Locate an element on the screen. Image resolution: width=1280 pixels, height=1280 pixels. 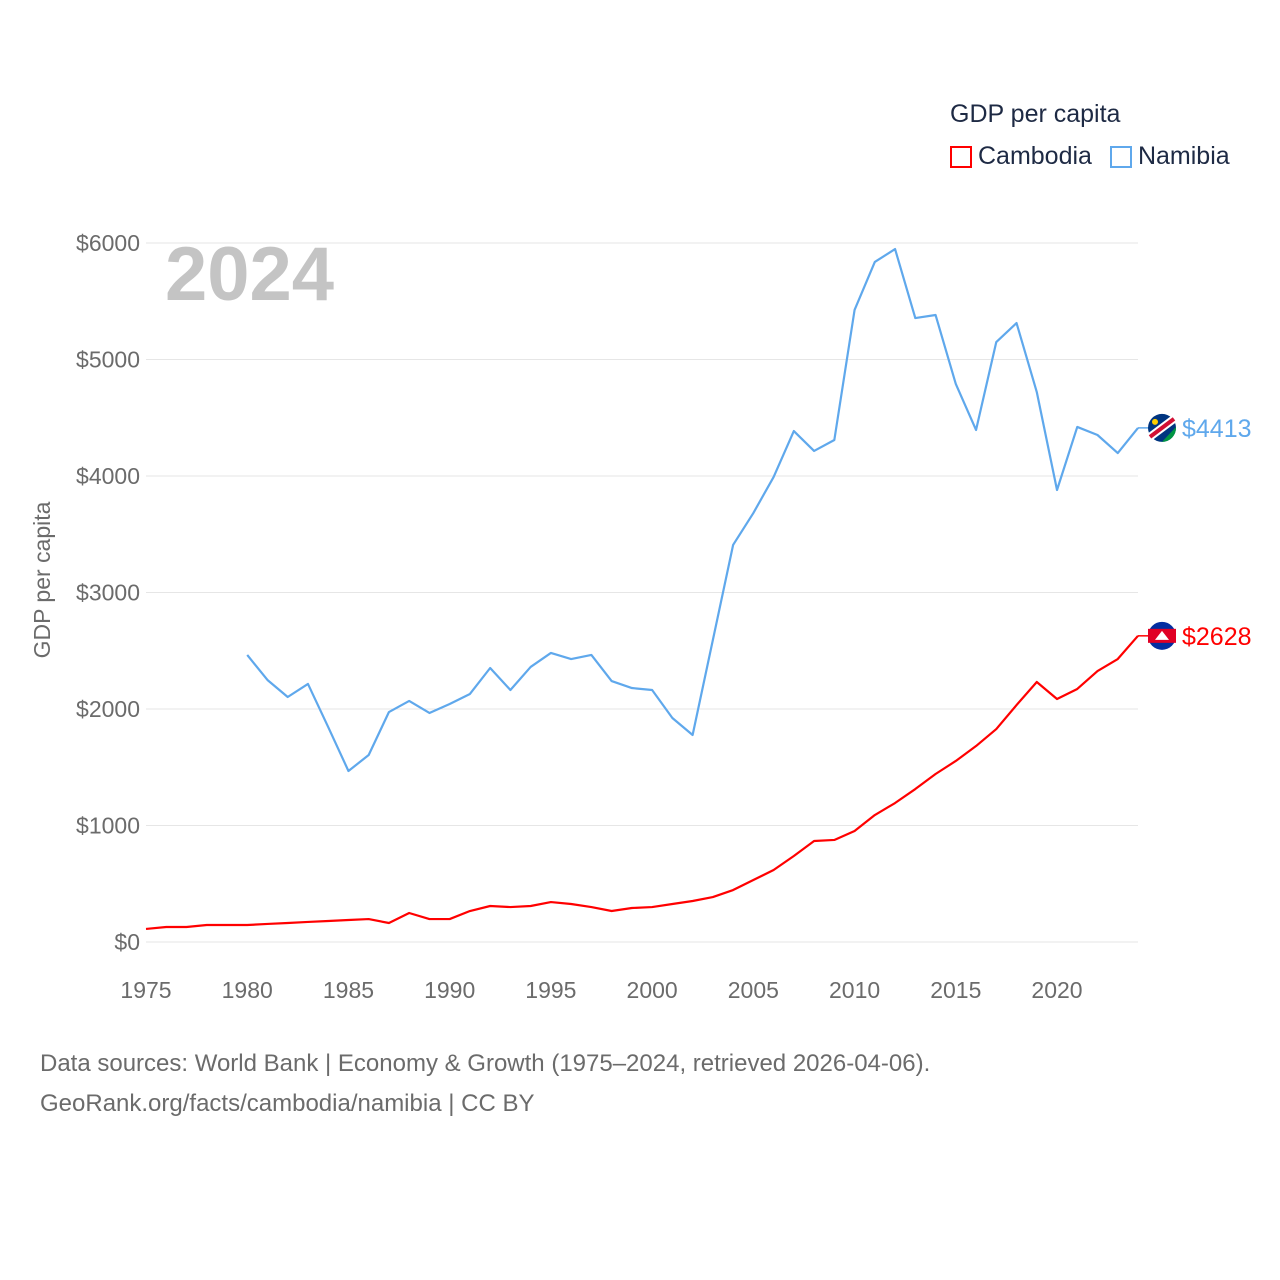
flag-sun is located at coordinates (1155, 421).